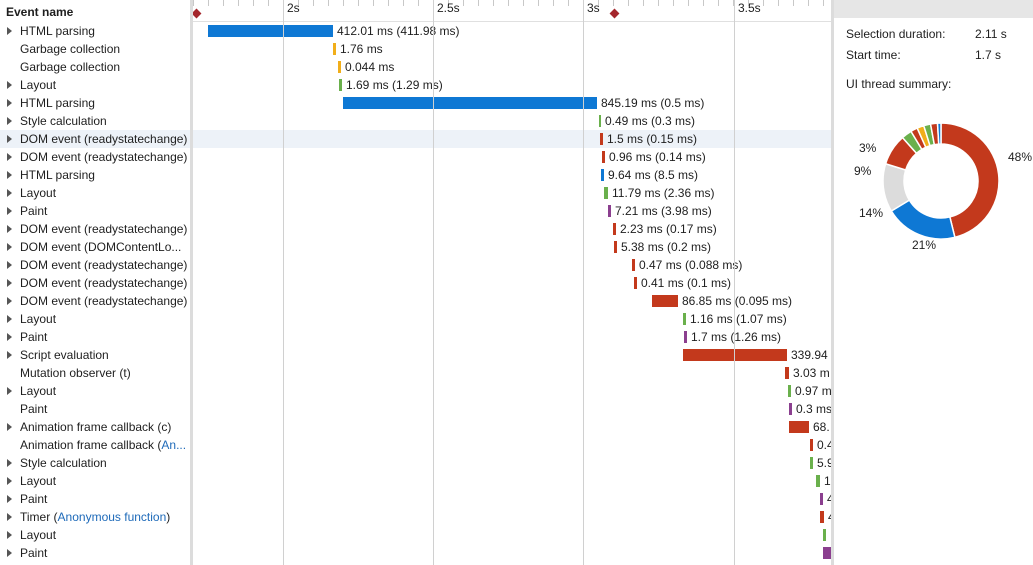  Describe the element at coordinates (512, 301) in the screenshot. I see `timeline-row: 86.85 ms (0.095 ms)` at that location.